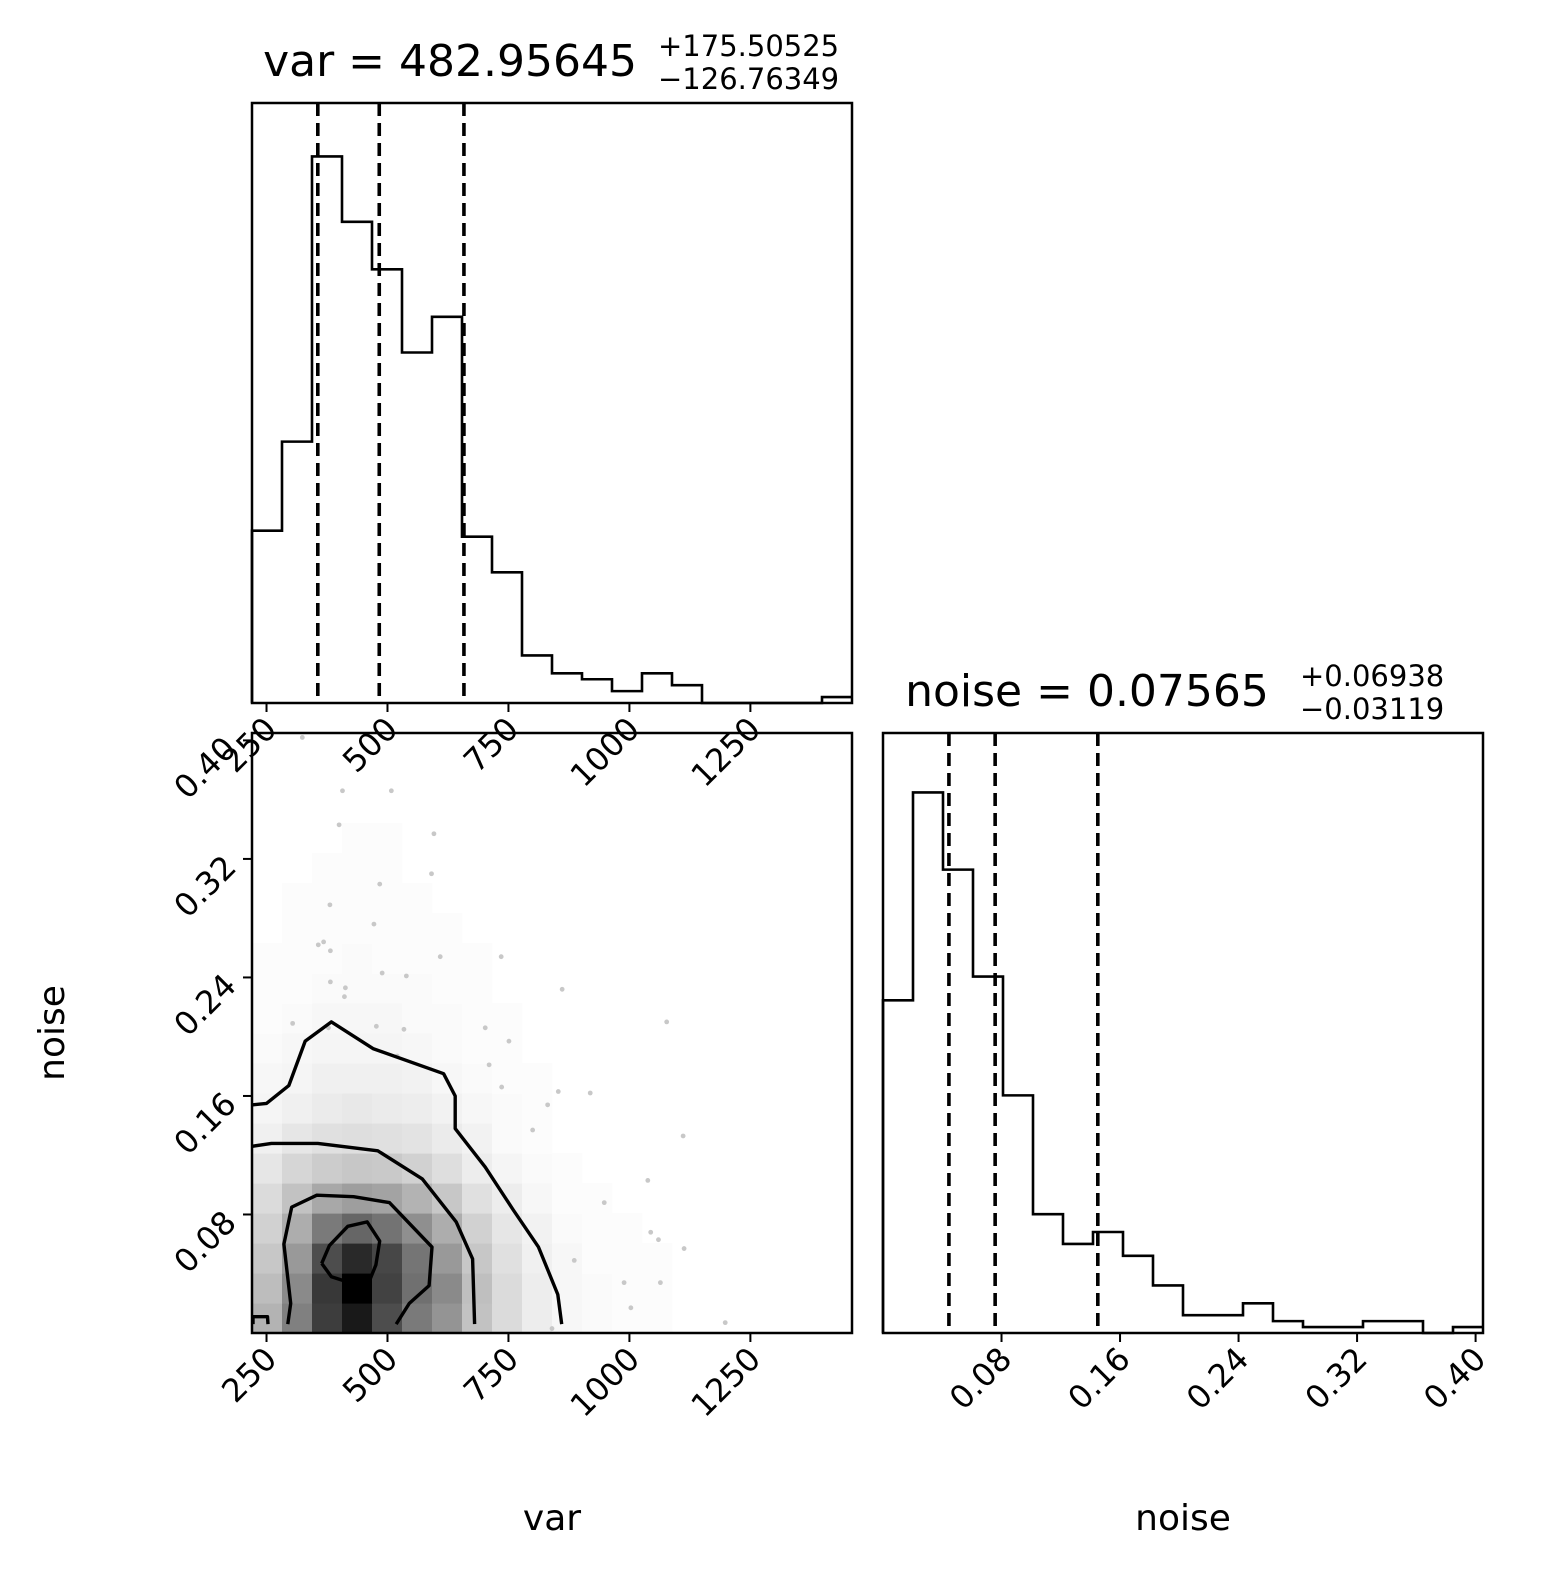  What do you see at coordinates (726, 1382) in the screenshot?
I see `joint-xtick-label: 1250` at bounding box center [726, 1382].